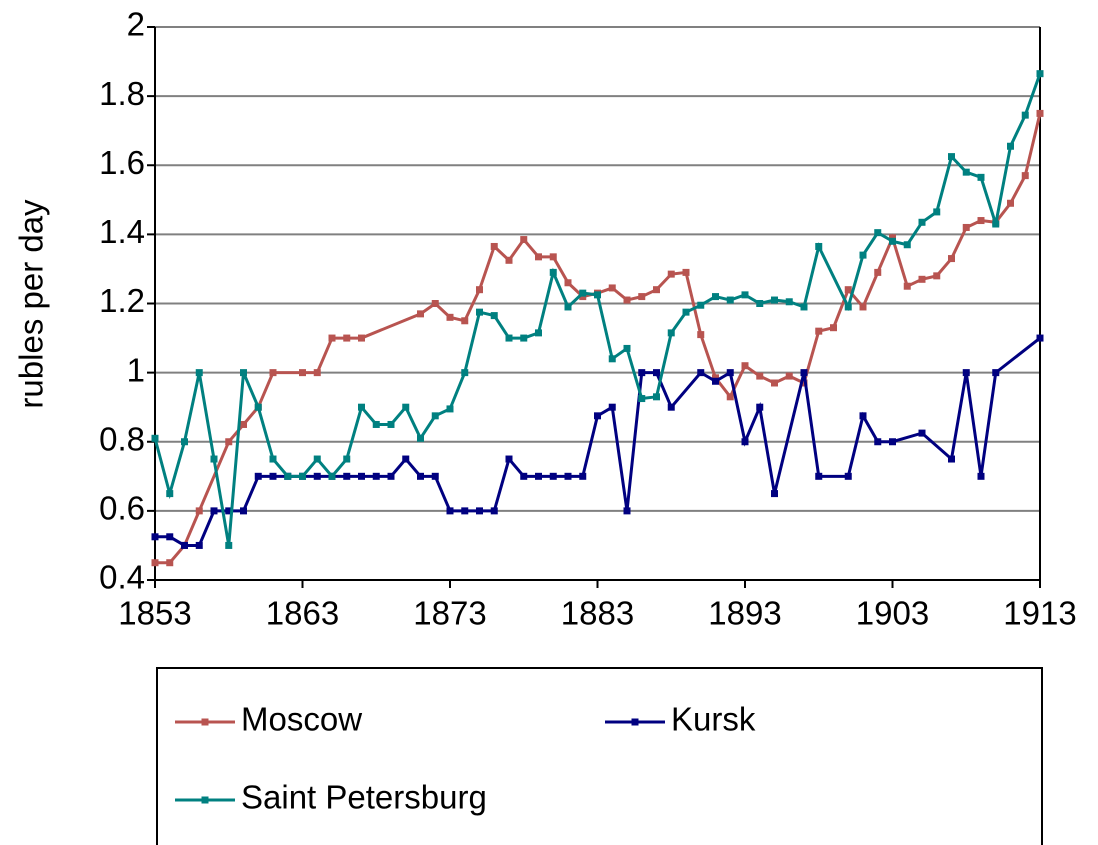 The width and height of the screenshot is (1098, 845). I want to click on legend-label: Saint Petersburg, so click(364, 797).